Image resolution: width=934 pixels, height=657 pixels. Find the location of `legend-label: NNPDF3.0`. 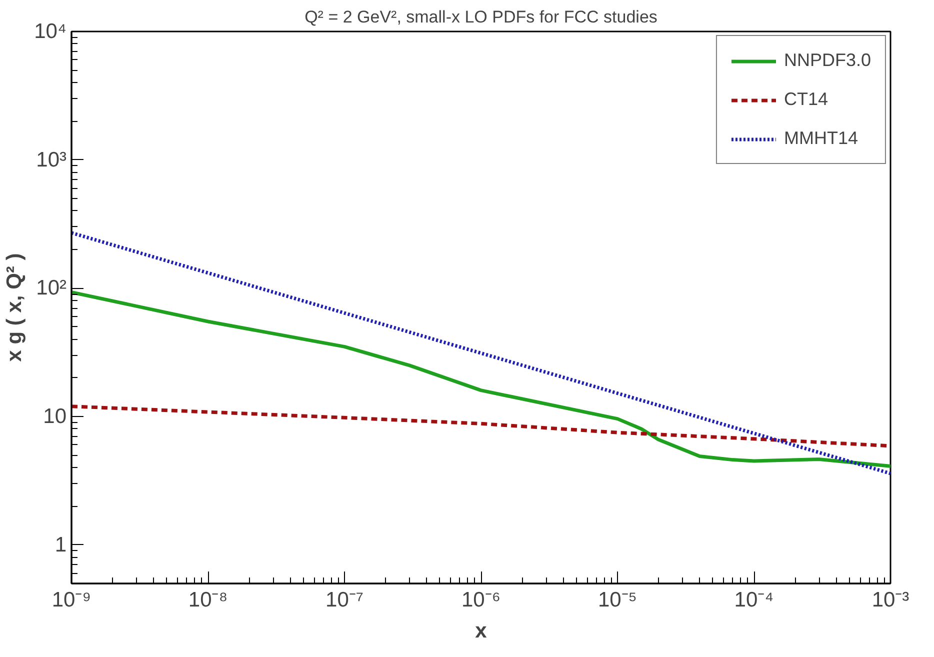

legend-label: NNPDF3.0 is located at coordinates (827, 60).